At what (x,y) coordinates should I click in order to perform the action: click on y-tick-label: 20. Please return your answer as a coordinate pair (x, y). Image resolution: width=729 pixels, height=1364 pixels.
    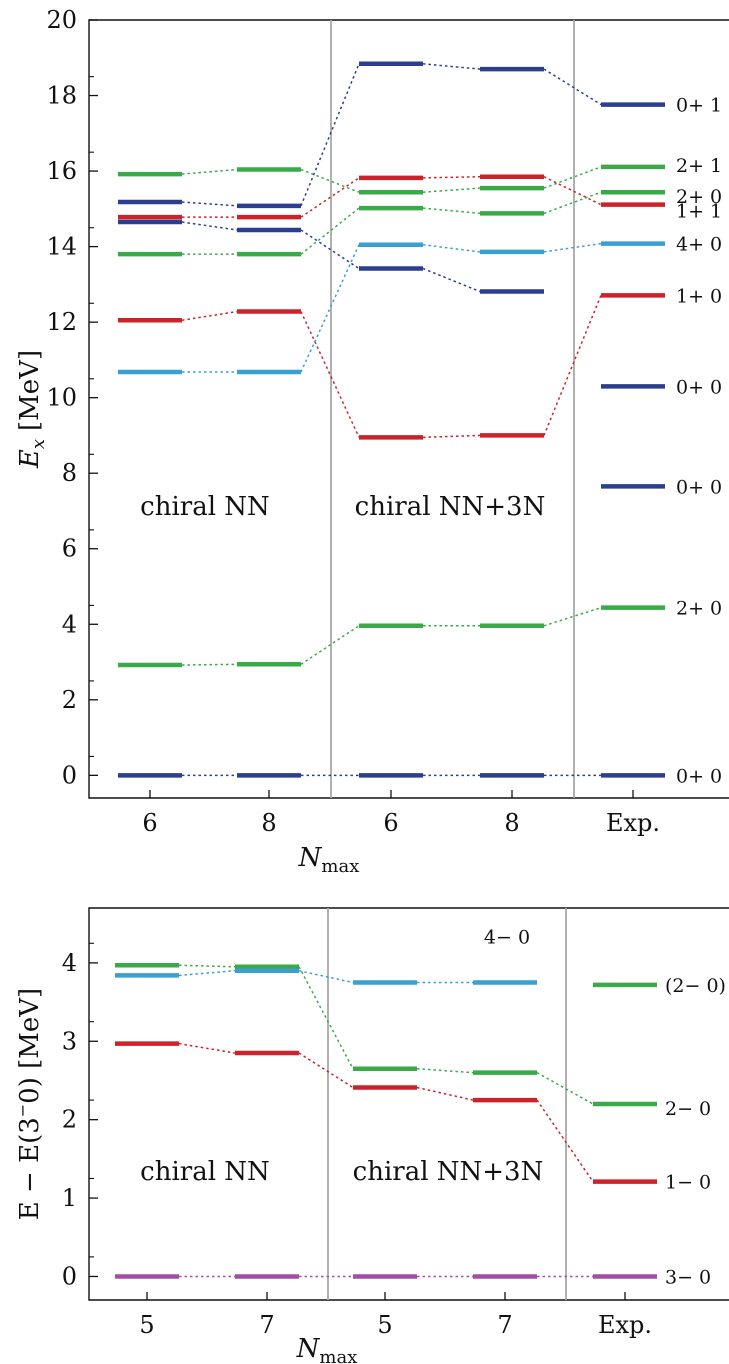
    Looking at the image, I should click on (61, 20).